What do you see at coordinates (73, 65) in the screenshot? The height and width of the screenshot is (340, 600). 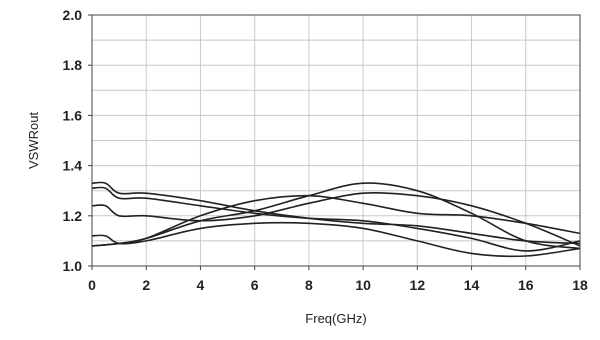 I see `y-tick-label: 1.8` at bounding box center [73, 65].